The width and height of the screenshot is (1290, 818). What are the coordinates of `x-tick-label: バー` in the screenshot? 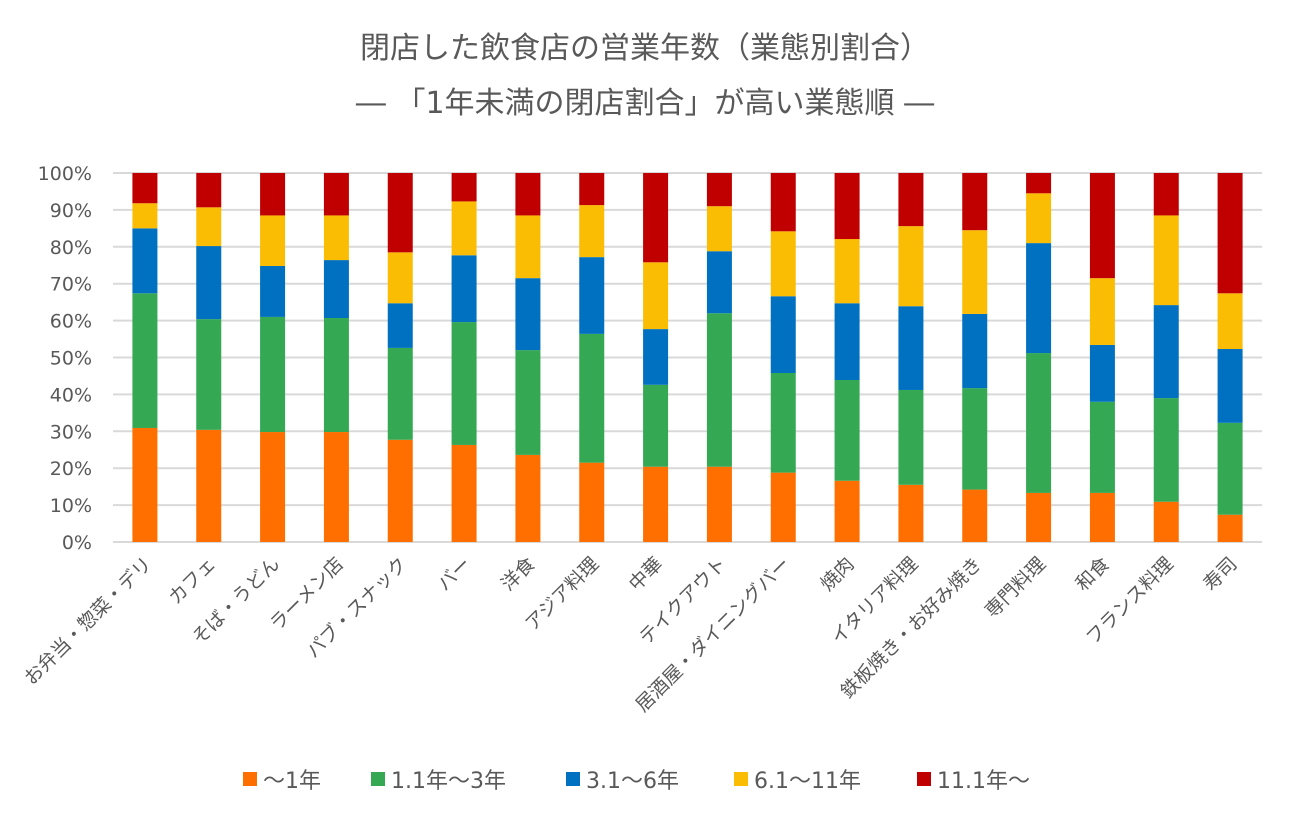 It's located at (454, 574).